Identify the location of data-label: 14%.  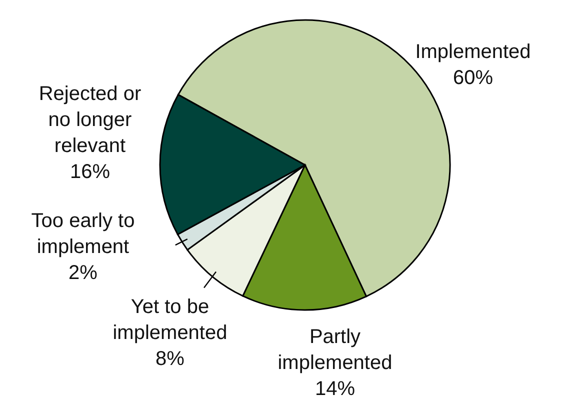
(335, 389).